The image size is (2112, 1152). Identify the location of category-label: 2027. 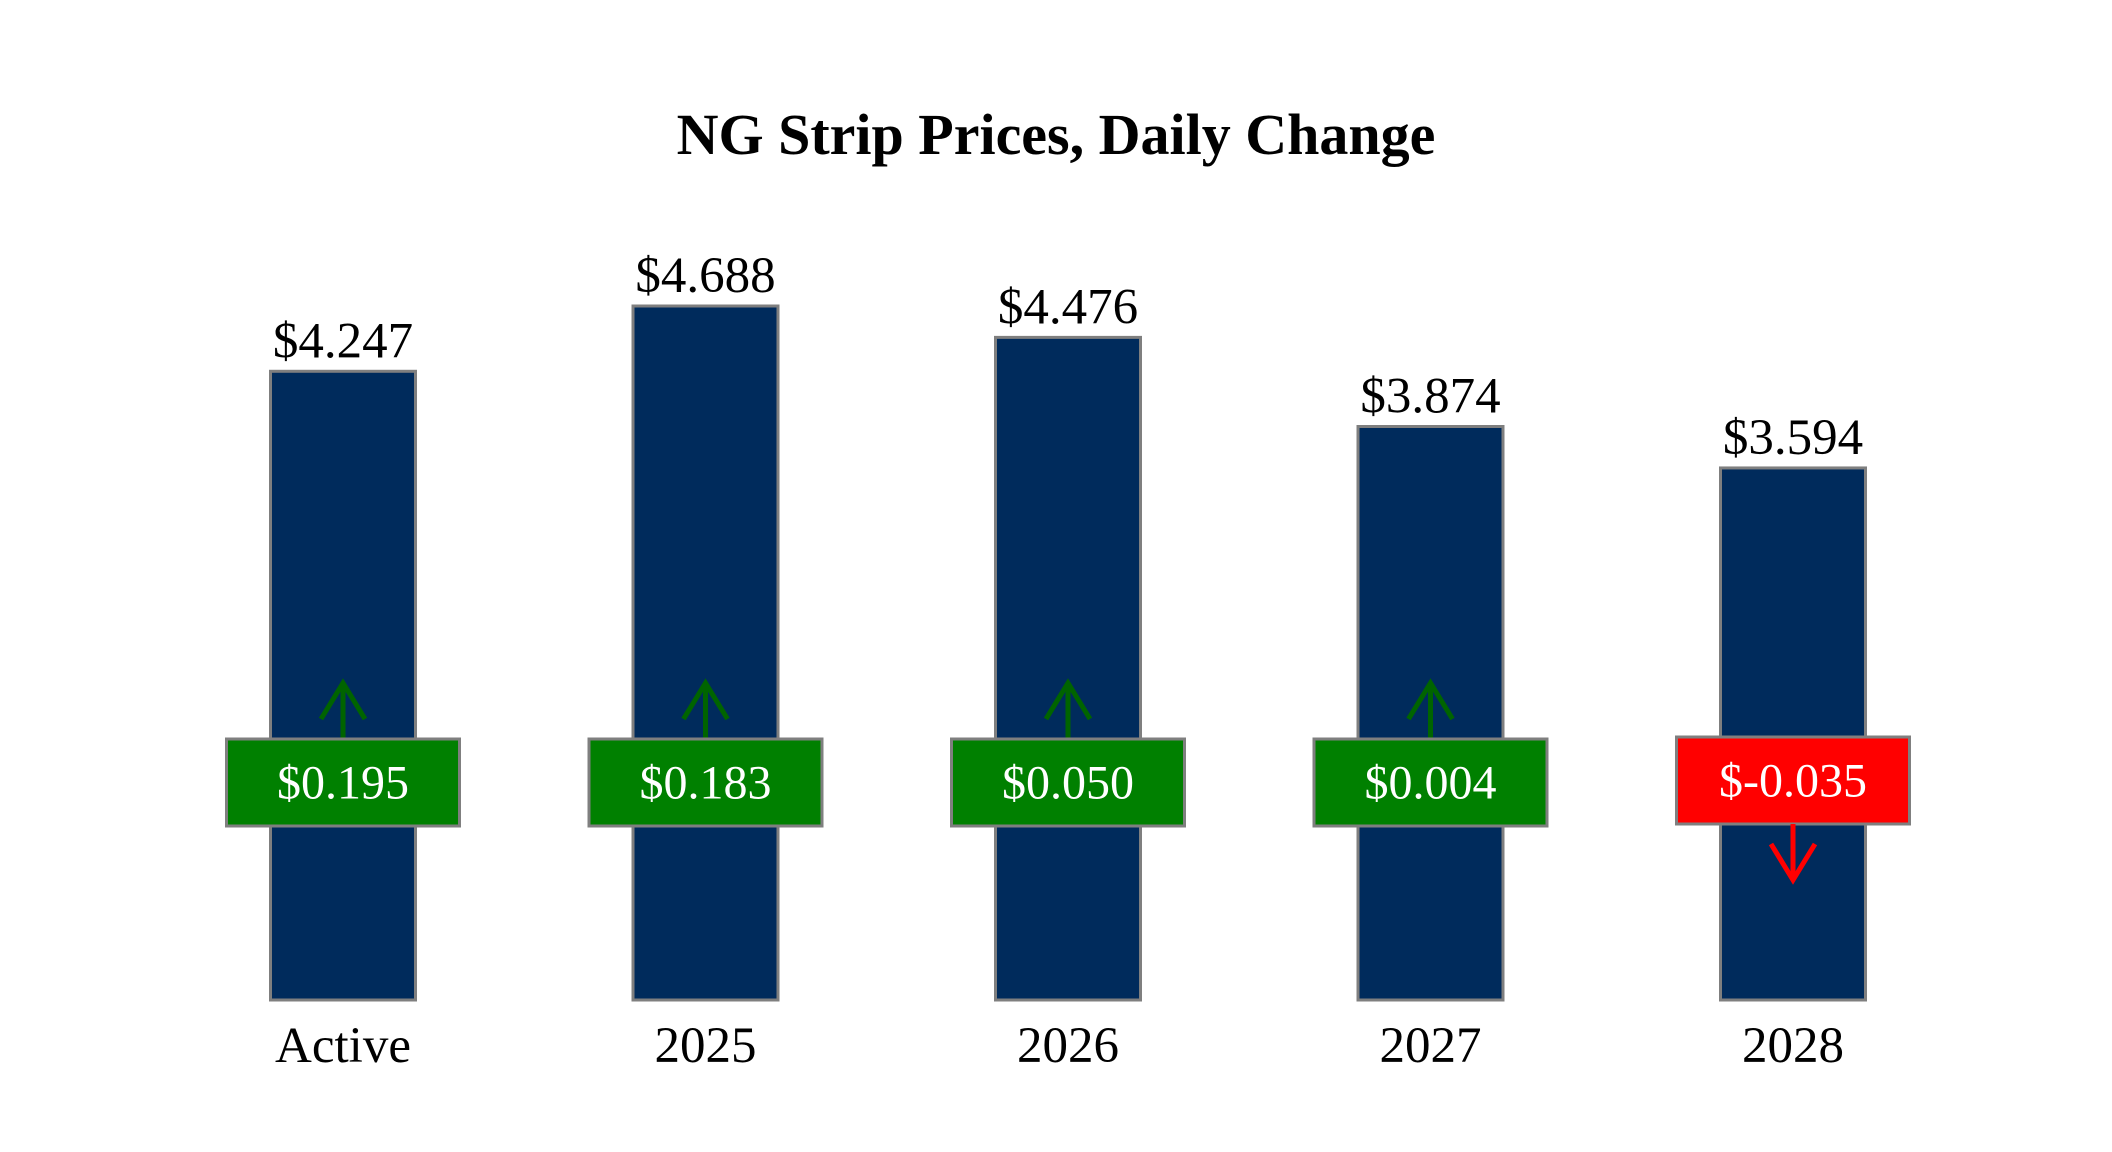
(1431, 1046).